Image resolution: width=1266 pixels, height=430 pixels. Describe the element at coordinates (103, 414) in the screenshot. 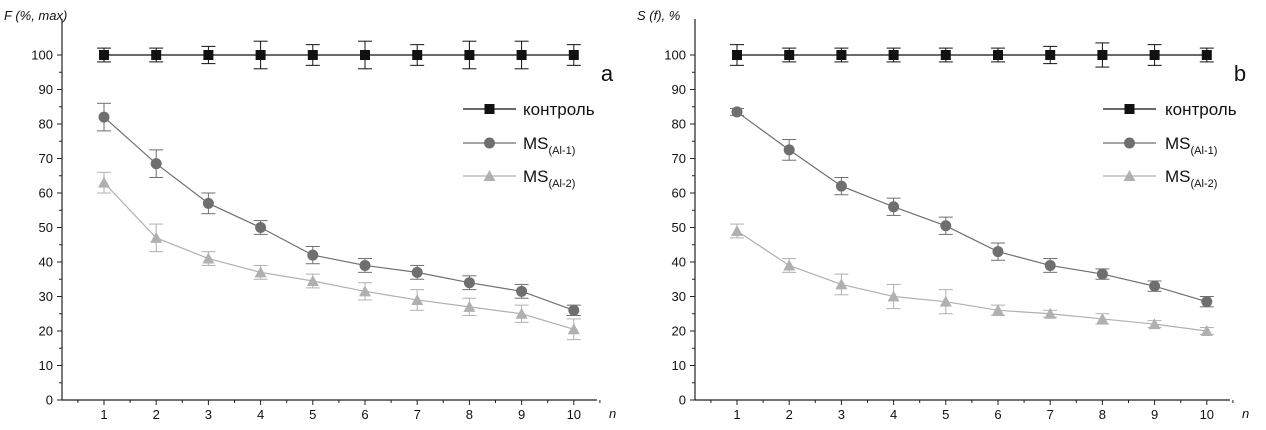

I see `x-tick-label: 1` at that location.